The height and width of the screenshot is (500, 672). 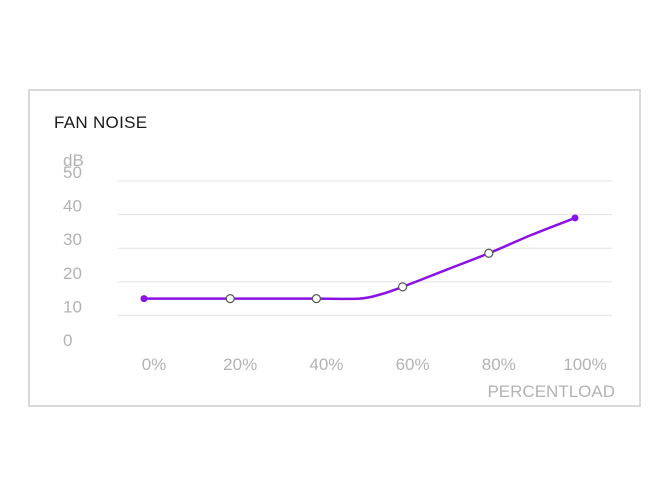 I want to click on y-tick-label: 30, so click(x=72, y=239).